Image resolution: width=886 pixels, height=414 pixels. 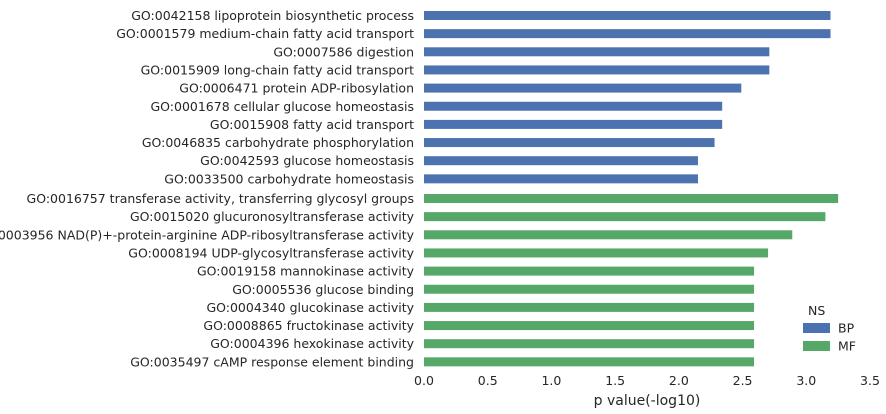 What do you see at coordinates (306, 271) in the screenshot?
I see `category-label: GO:0019158 mannokinase activity` at bounding box center [306, 271].